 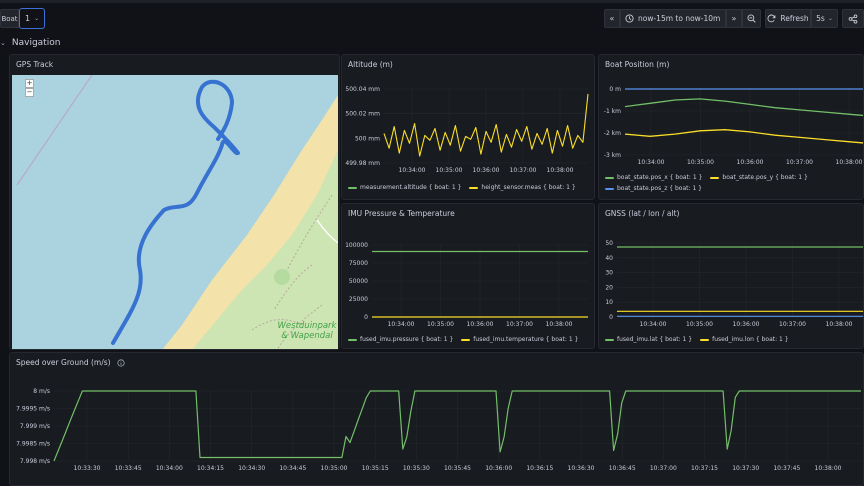 I want to click on row-navigation-toggle: ⌄ Navigation, so click(x=30, y=43).